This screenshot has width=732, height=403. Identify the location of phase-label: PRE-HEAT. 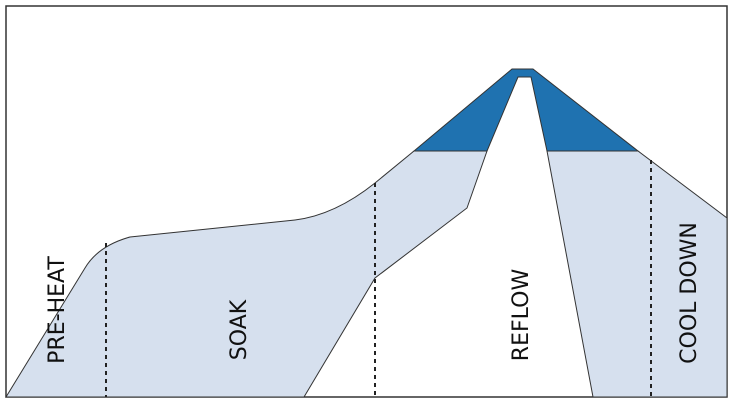
(57, 310).